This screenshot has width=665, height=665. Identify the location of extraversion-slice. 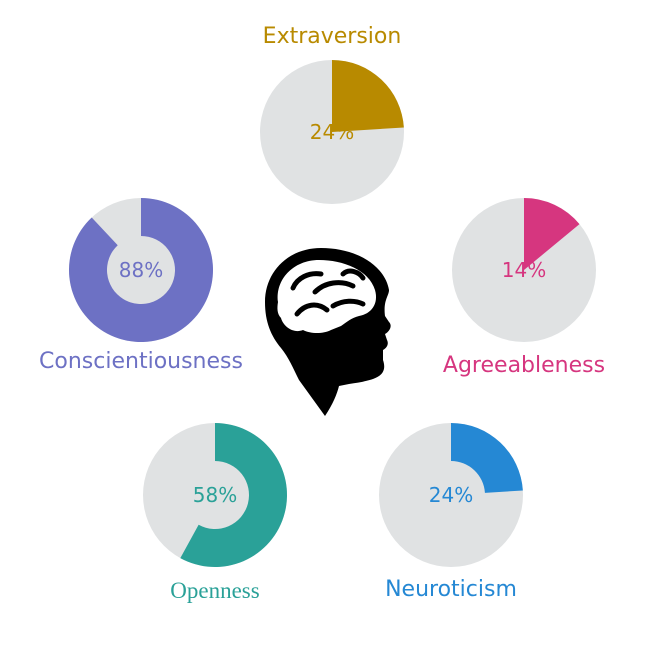
(368, 96).